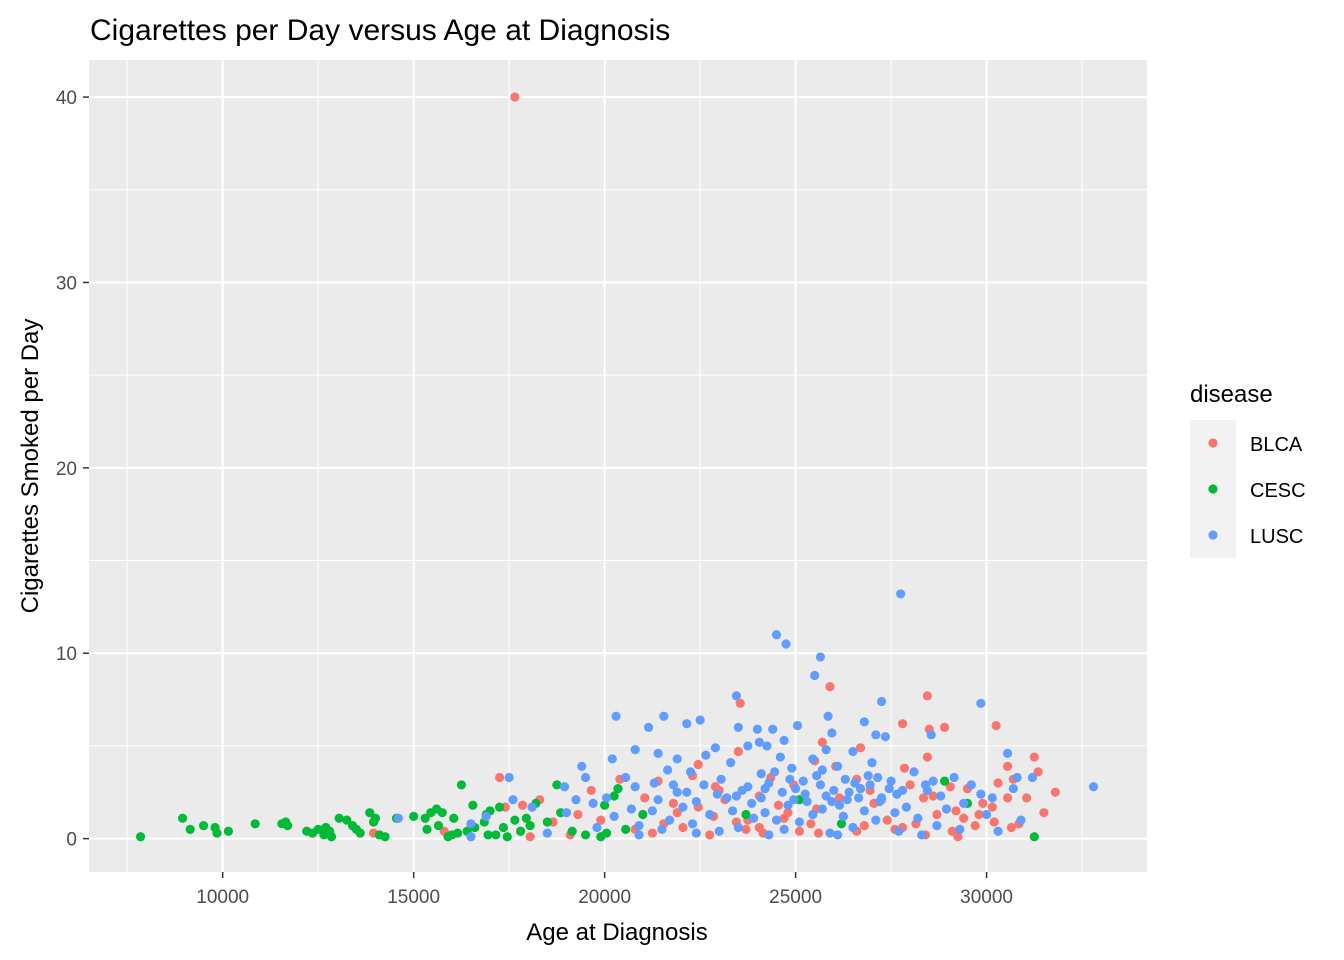  I want to click on y-tick-label: 40, so click(66, 98).